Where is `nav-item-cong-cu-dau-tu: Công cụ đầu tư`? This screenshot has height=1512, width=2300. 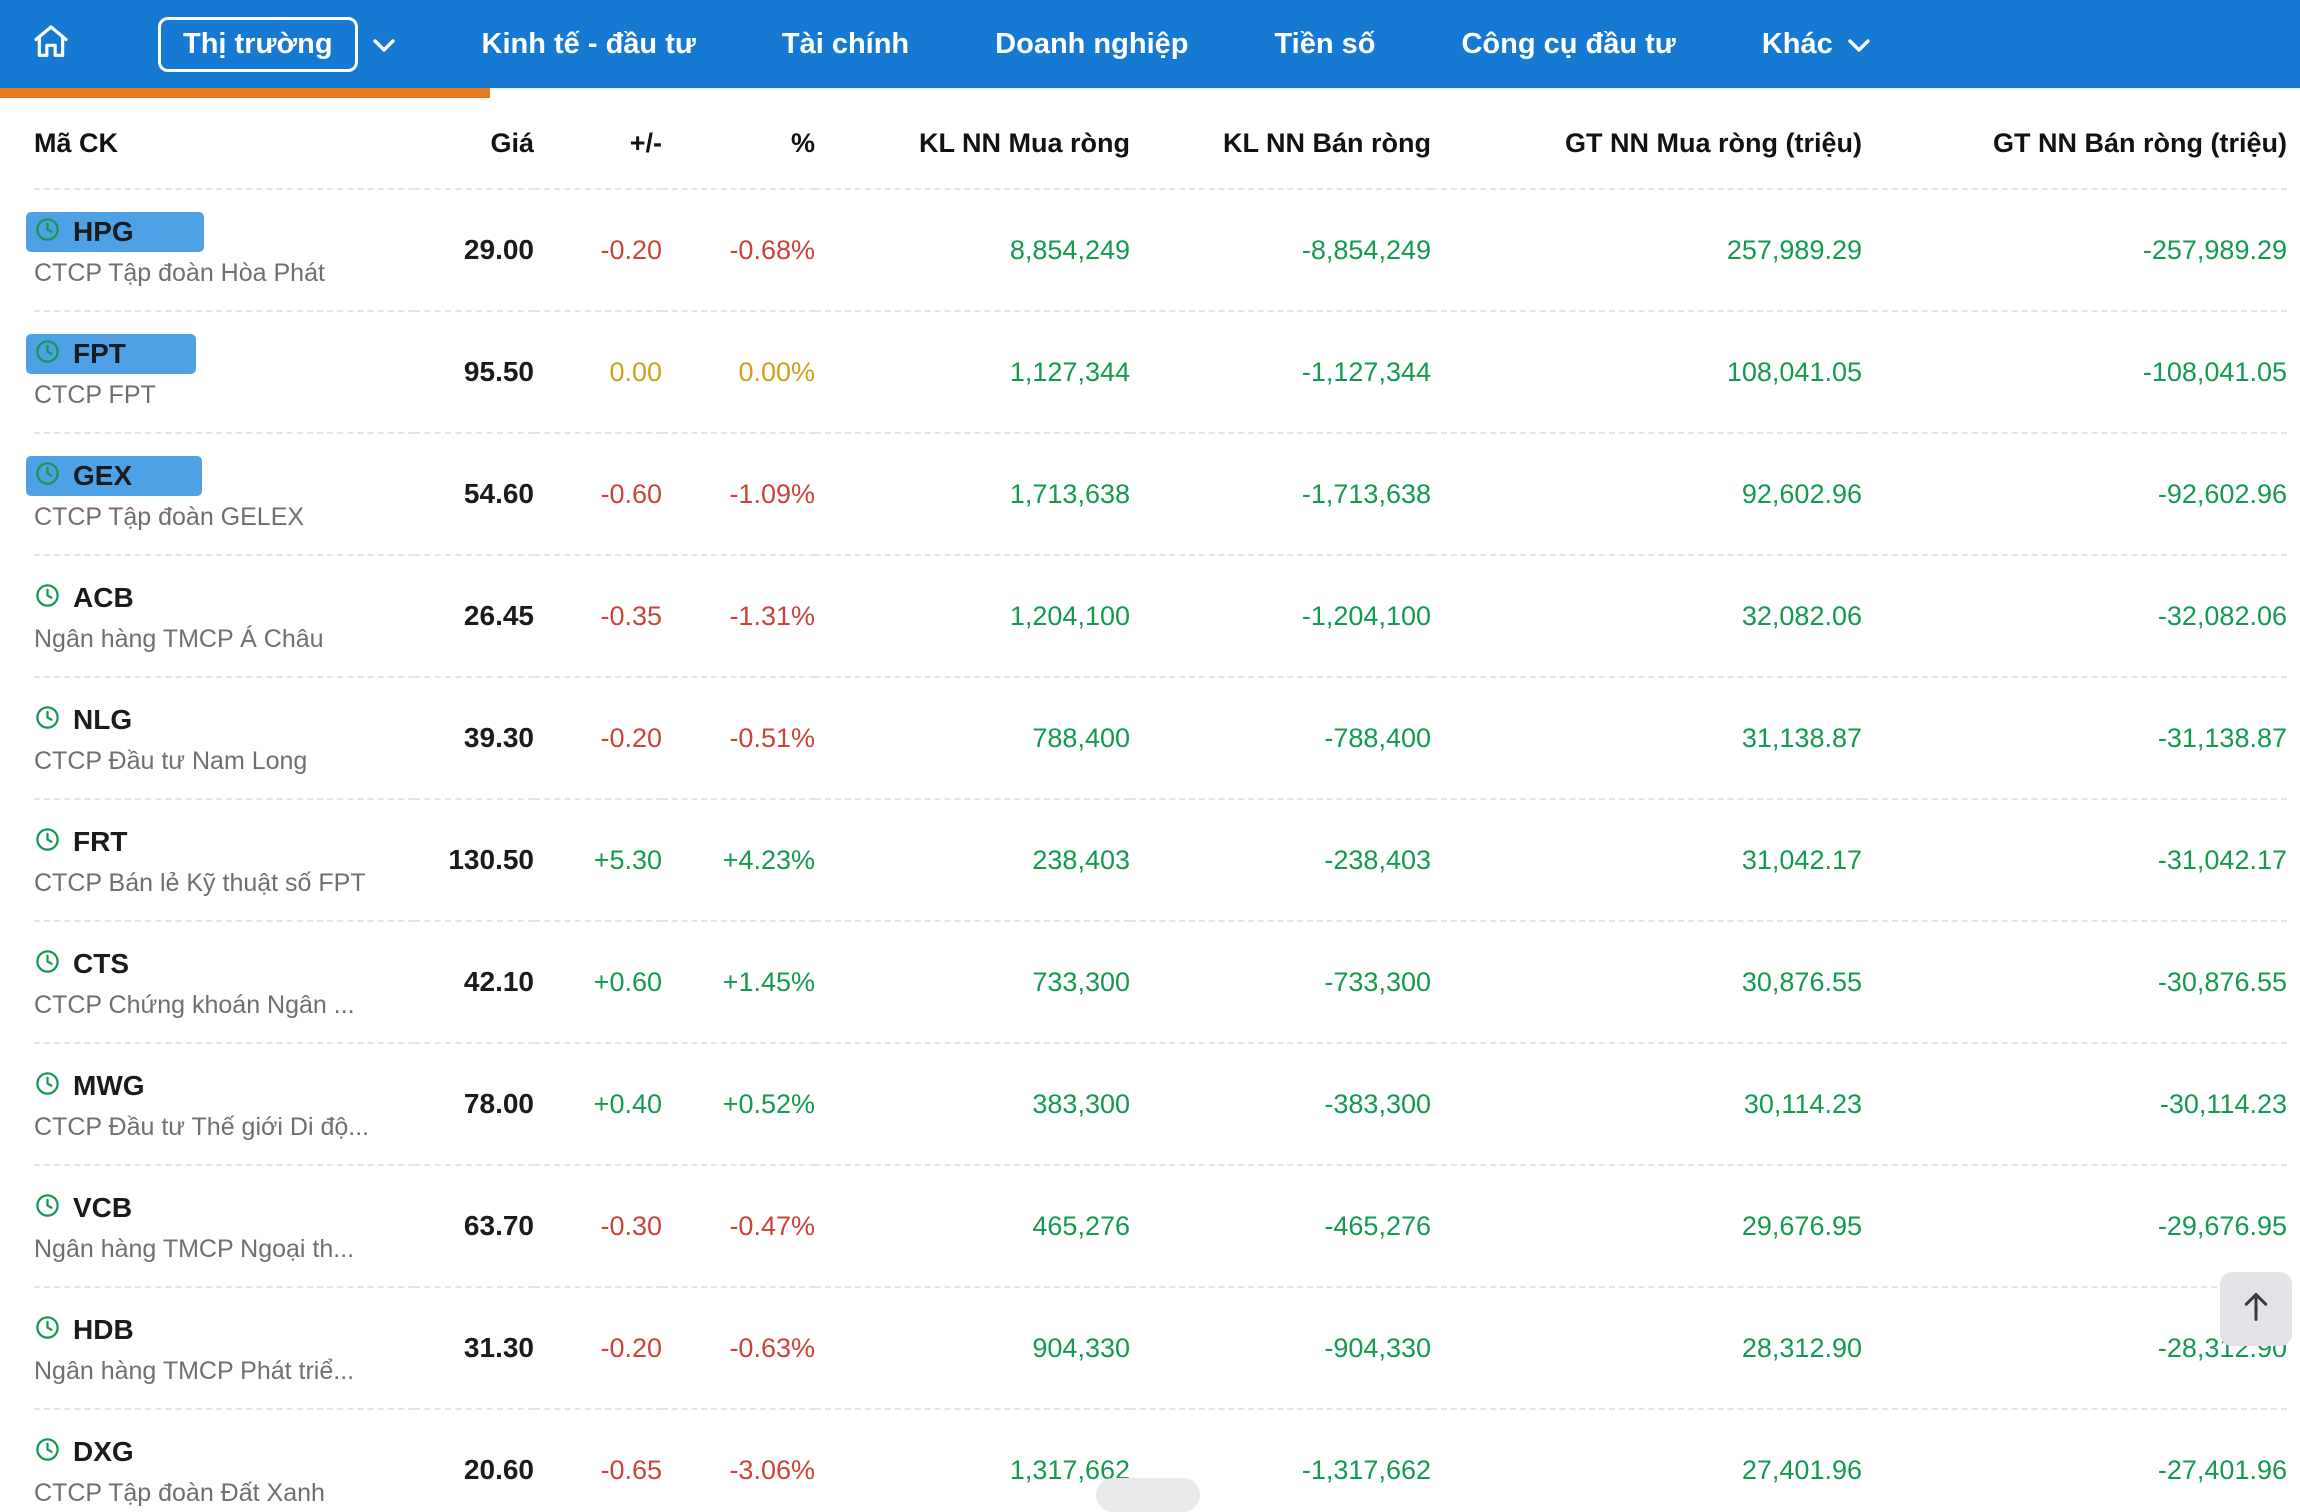 nav-item-cong-cu-dau-tu: Công cụ đầu tư is located at coordinates (1568, 44).